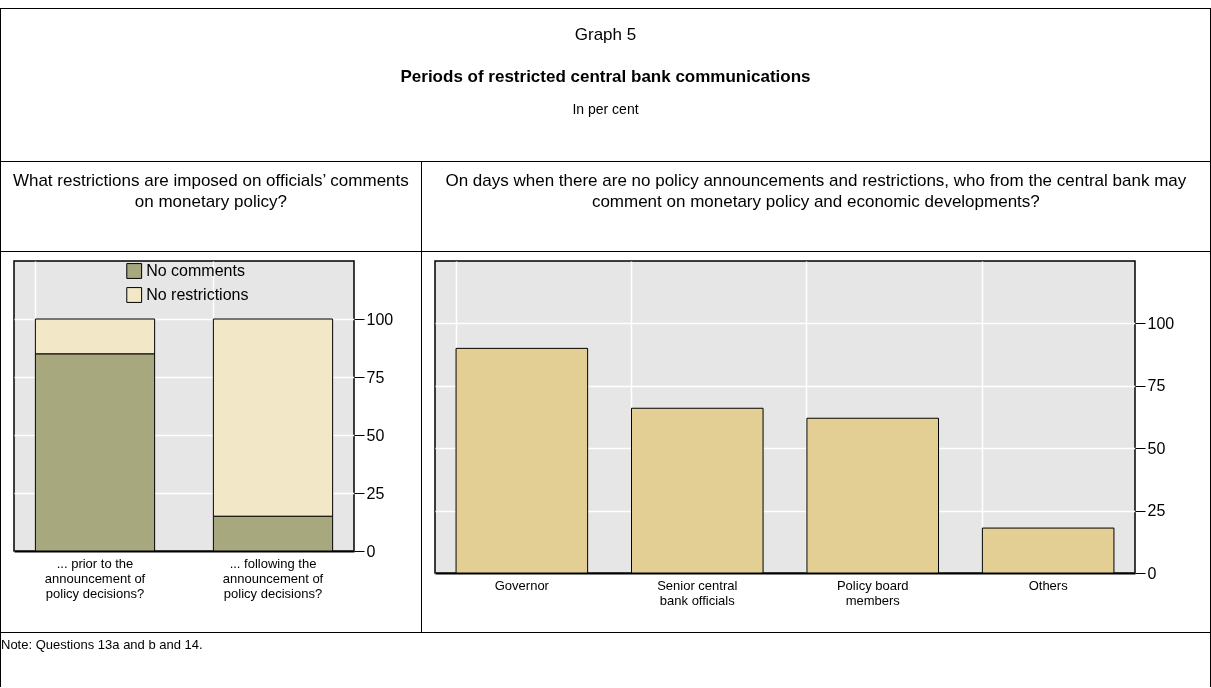  I want to click on x-tick-label: ... prior to the announcement of policy decisions?, so click(95, 578).